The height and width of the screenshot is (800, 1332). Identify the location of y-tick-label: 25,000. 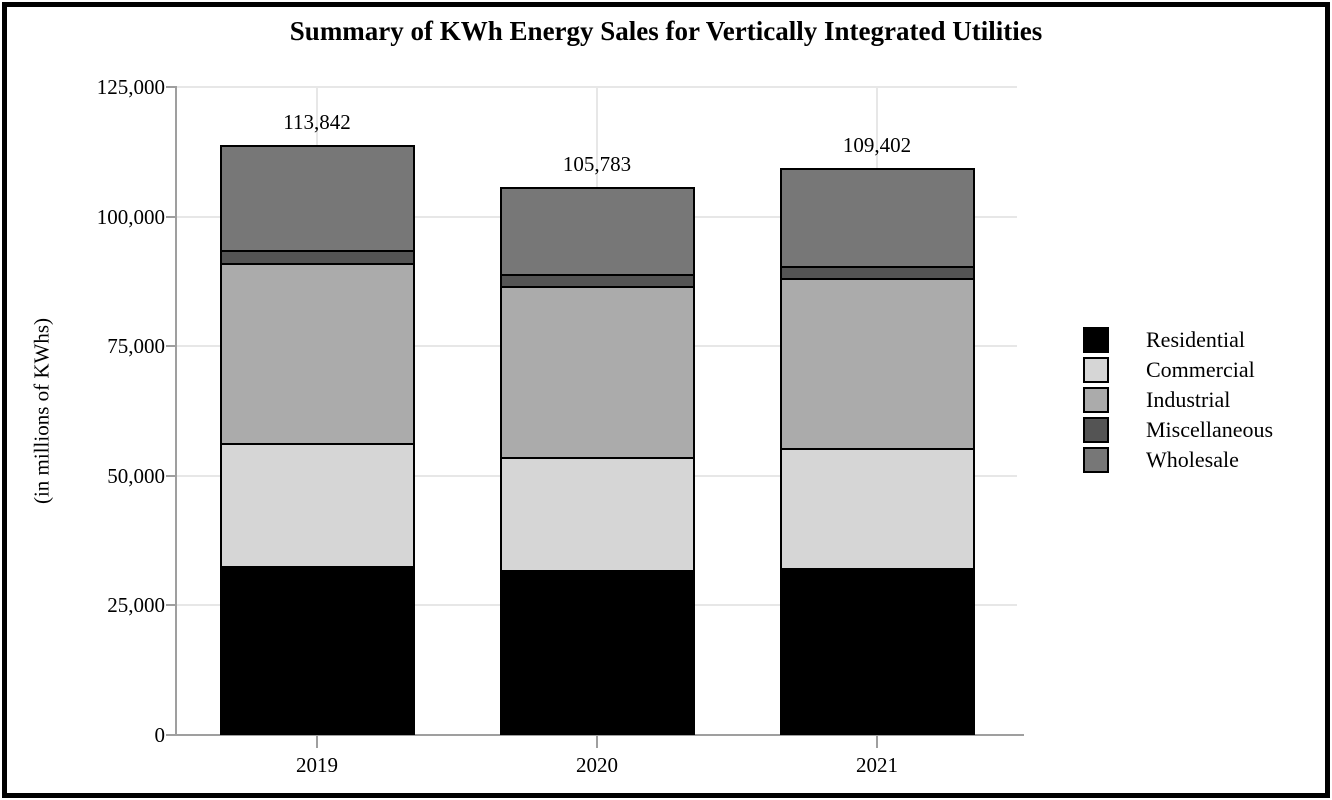
(136, 605).